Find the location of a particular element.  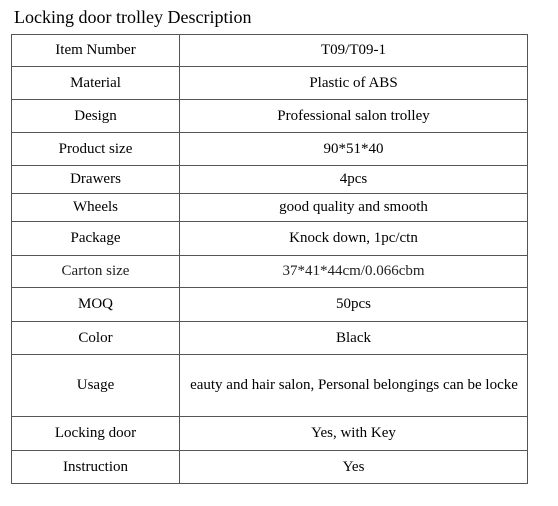

row-value: Knock down, 1pc/ctn is located at coordinates (353, 238).